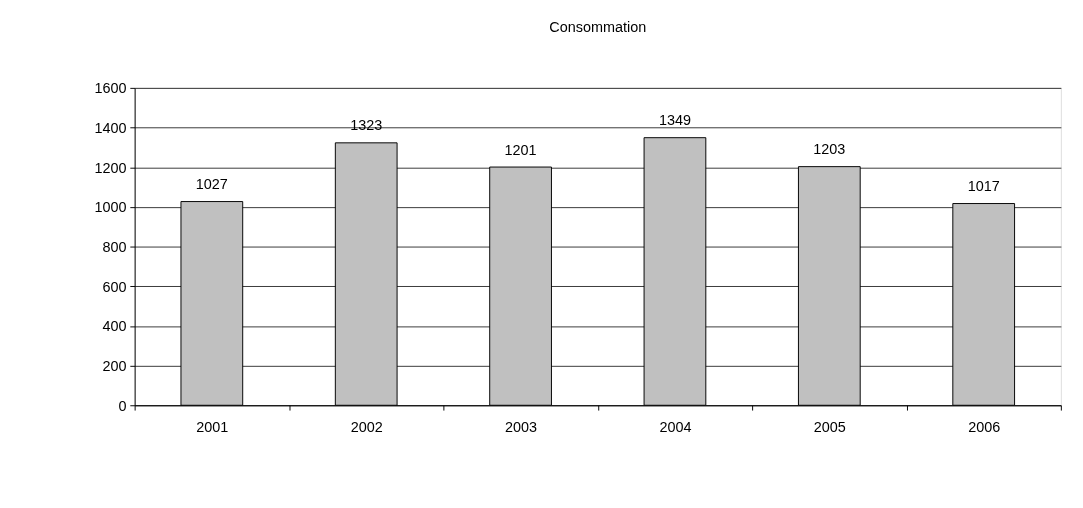 The width and height of the screenshot is (1083, 508). Describe the element at coordinates (829, 426) in the screenshot. I see `x-tick-label: 2005` at that location.